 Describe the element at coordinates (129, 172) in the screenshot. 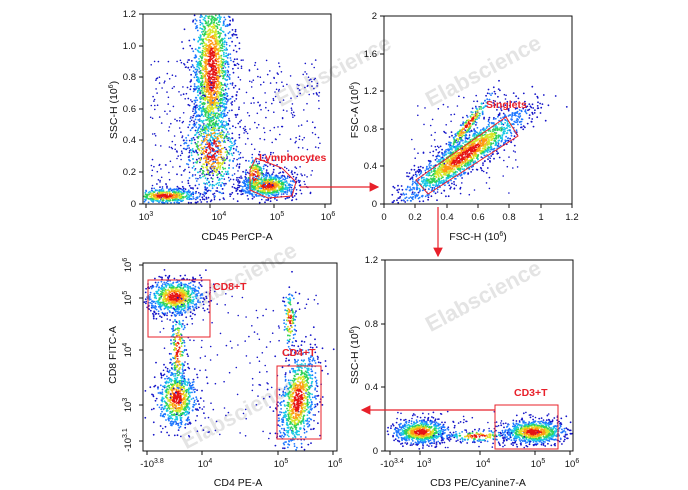

I see `ytick: 0.2` at that location.